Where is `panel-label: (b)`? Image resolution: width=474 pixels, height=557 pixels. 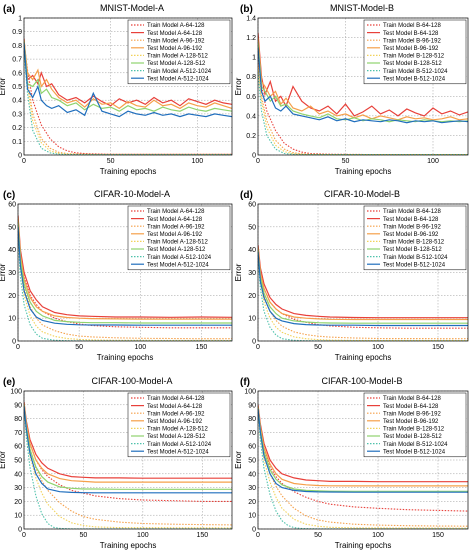
panel-label: (b) is located at coordinates (246, 9).